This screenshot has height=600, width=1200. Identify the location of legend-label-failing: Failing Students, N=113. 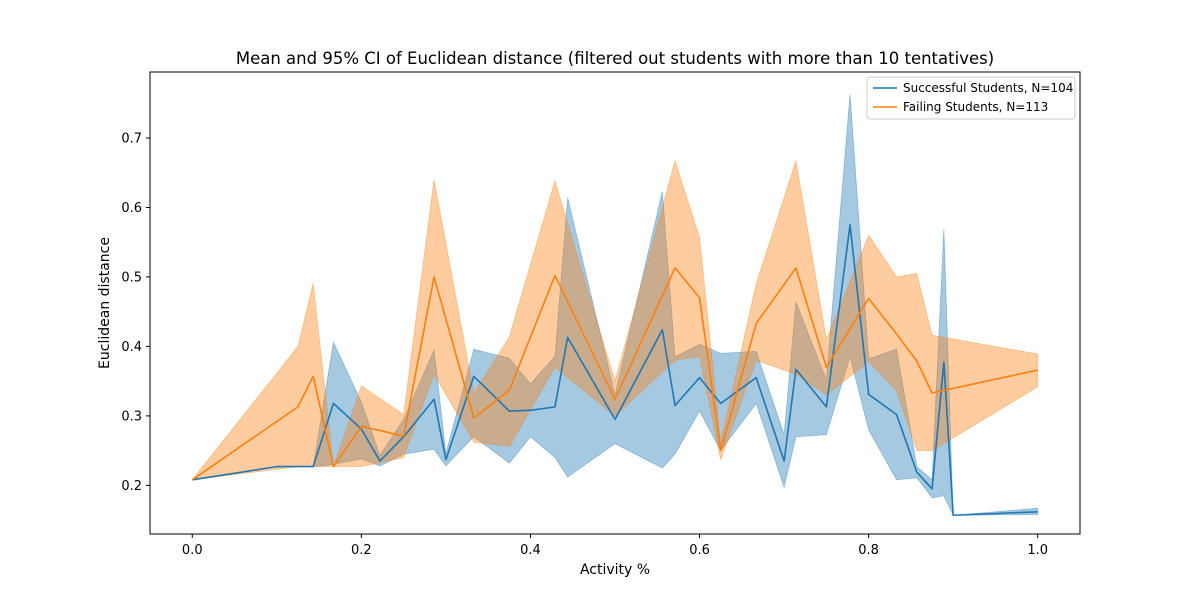
(975, 107).